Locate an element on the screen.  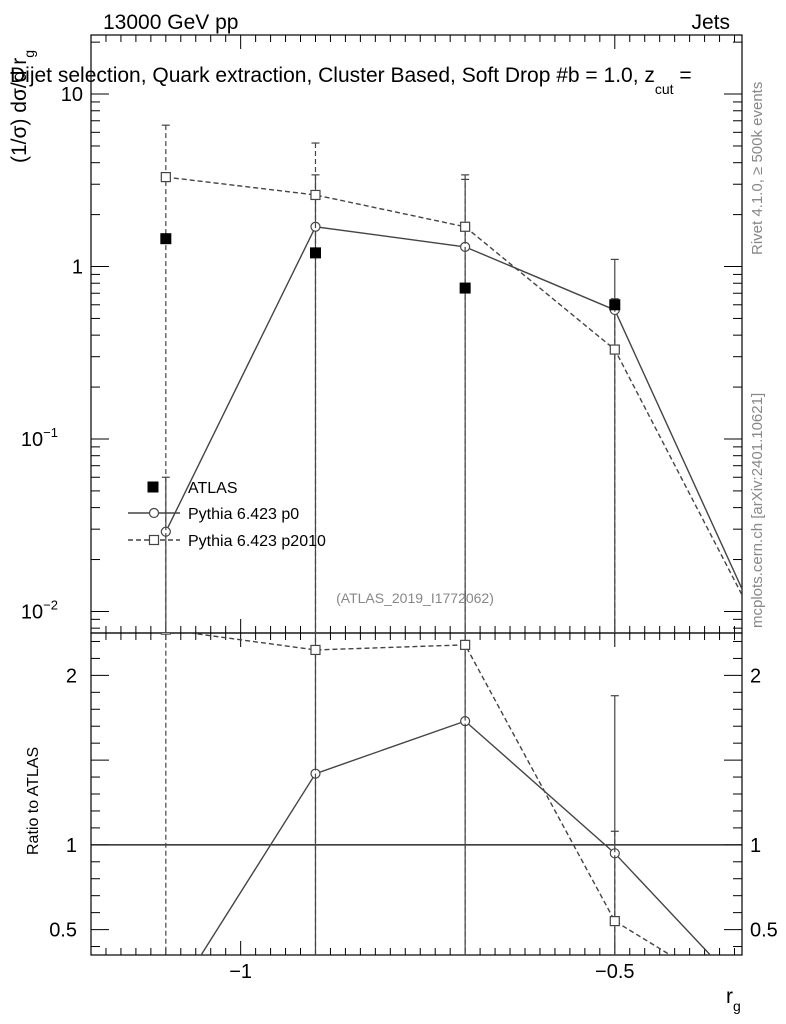
selection-tail: = is located at coordinates (683, 75).